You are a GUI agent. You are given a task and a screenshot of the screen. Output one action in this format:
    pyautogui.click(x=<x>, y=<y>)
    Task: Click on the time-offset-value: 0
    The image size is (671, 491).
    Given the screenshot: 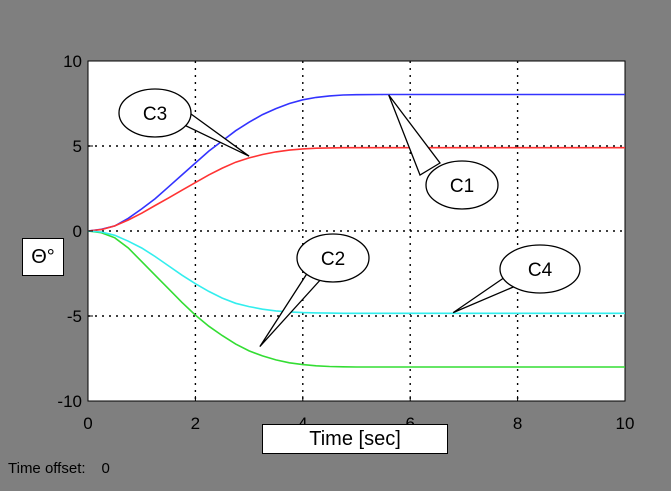 What is the action you would take?
    pyautogui.click(x=105, y=468)
    